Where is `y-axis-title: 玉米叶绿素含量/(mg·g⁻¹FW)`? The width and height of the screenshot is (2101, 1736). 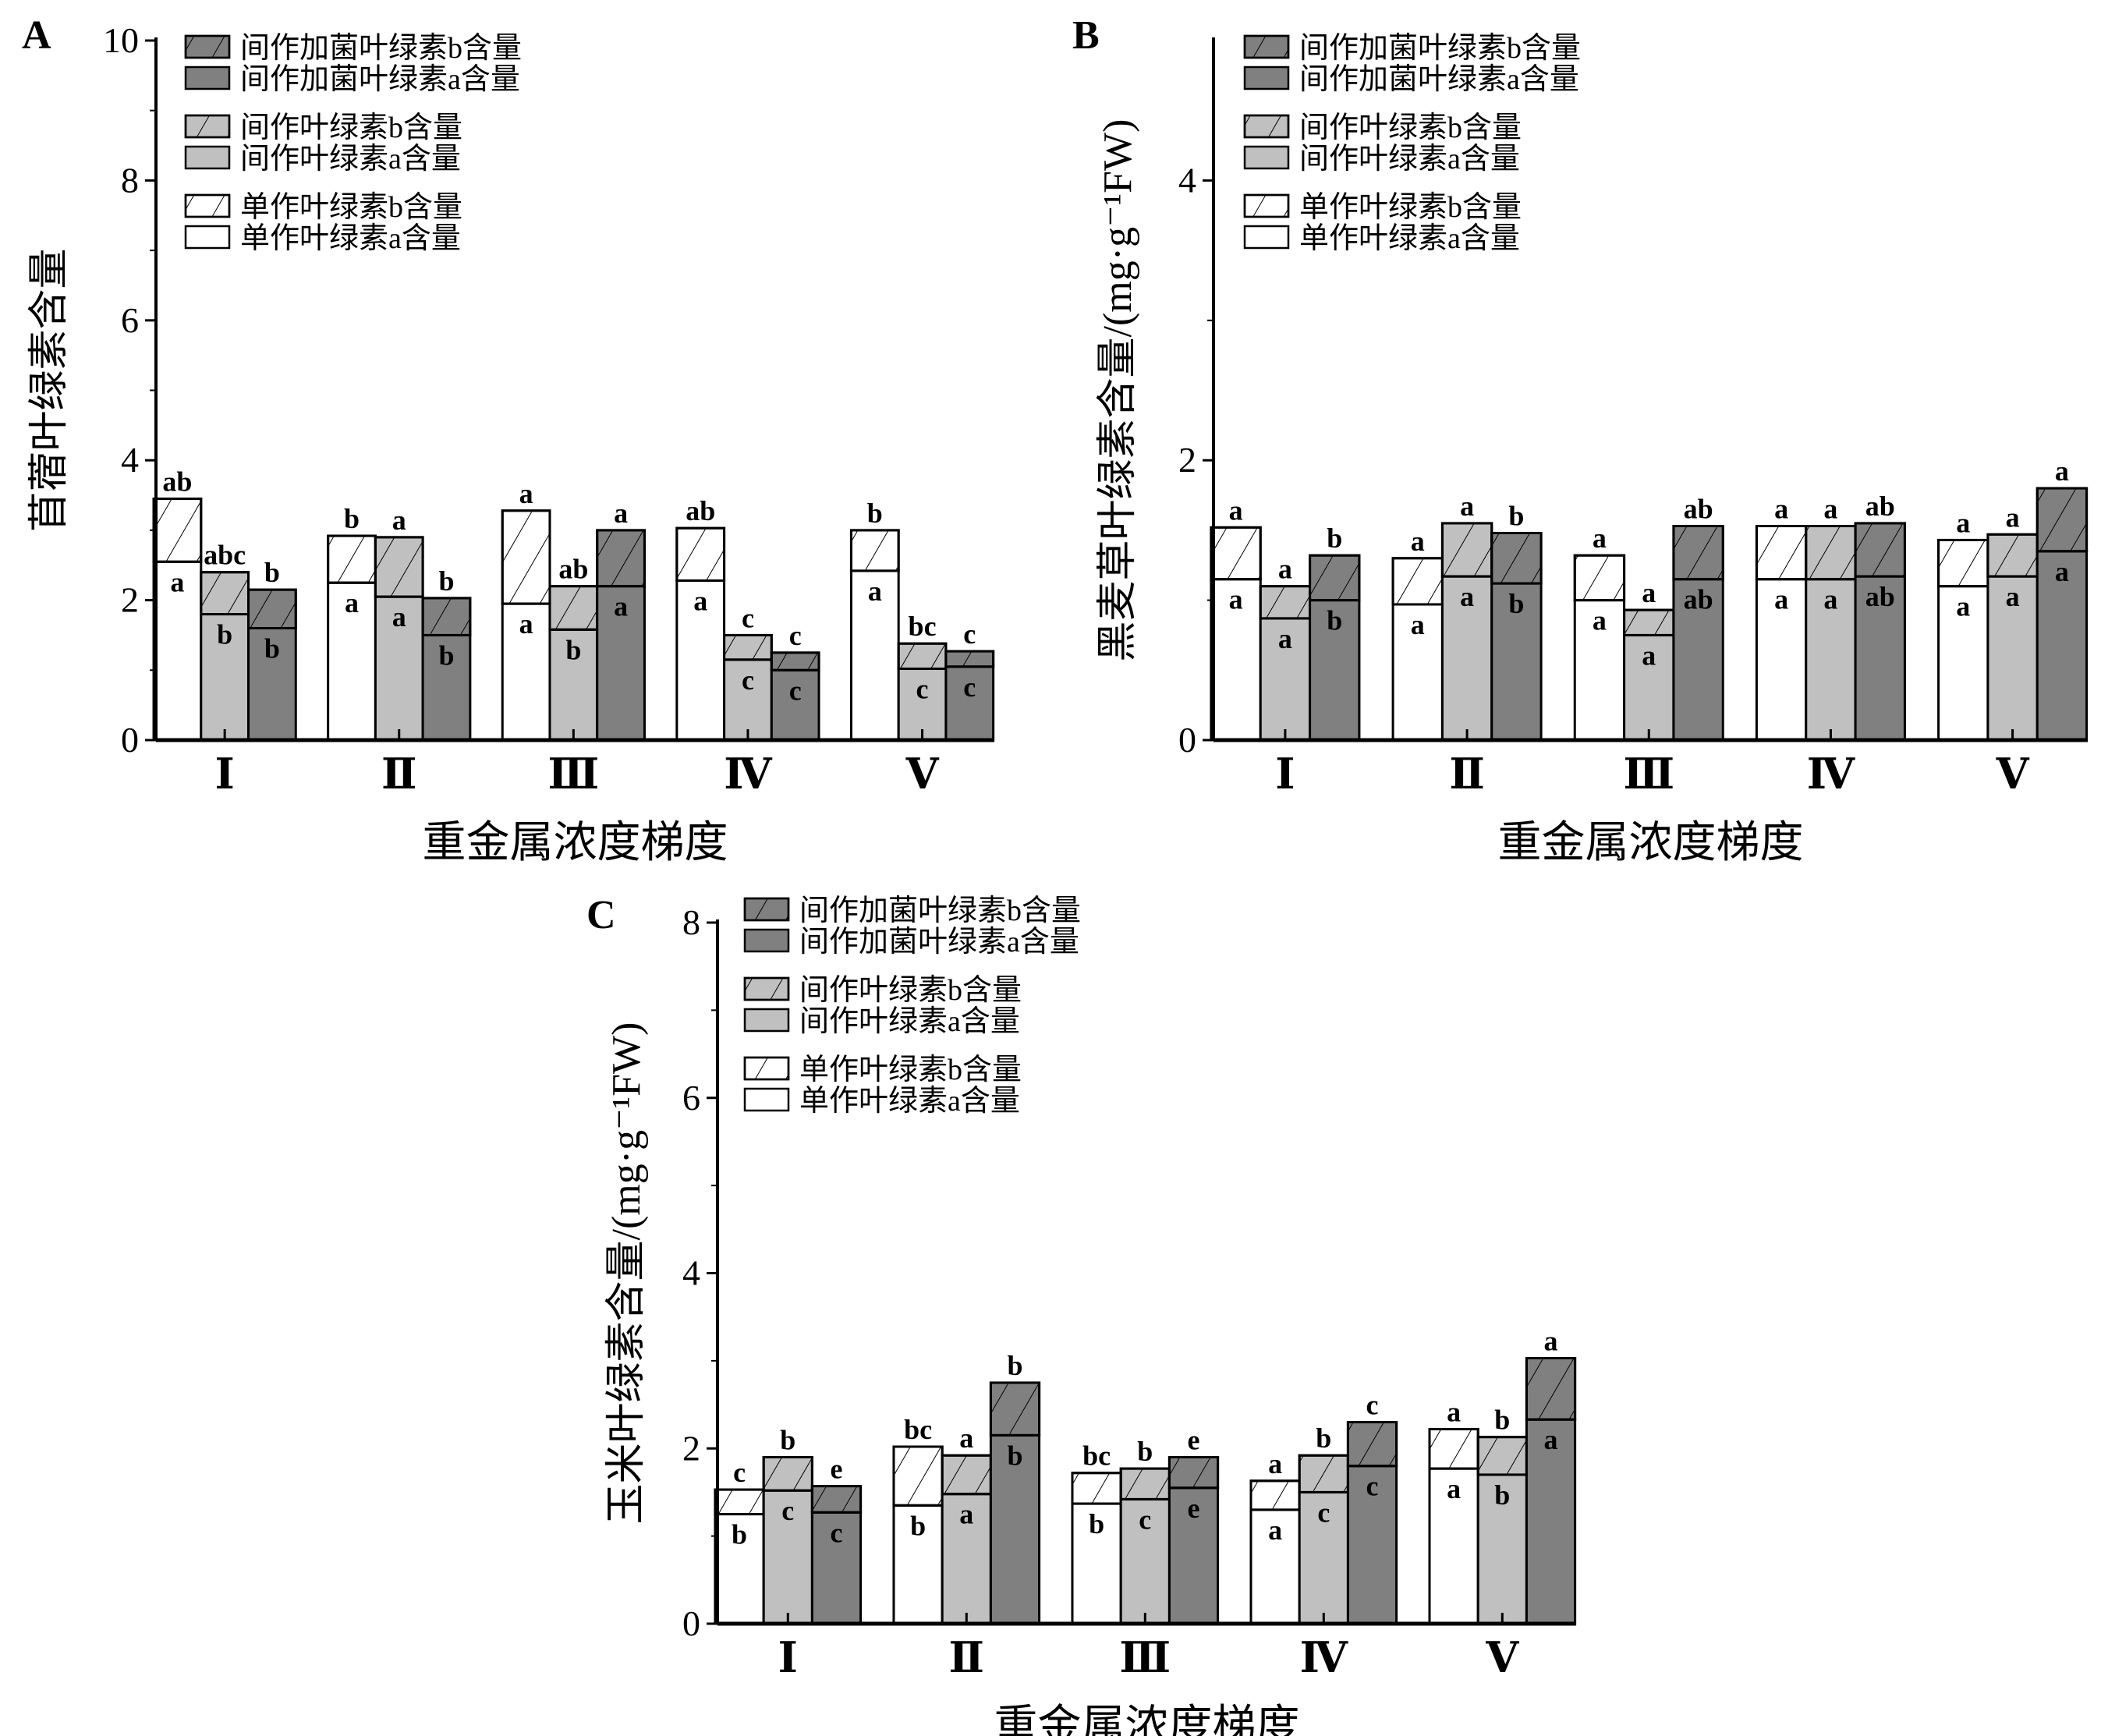
y-axis-title: 玉米叶绿素含量/(mg·g⁻¹FW) is located at coordinates (626, 1273).